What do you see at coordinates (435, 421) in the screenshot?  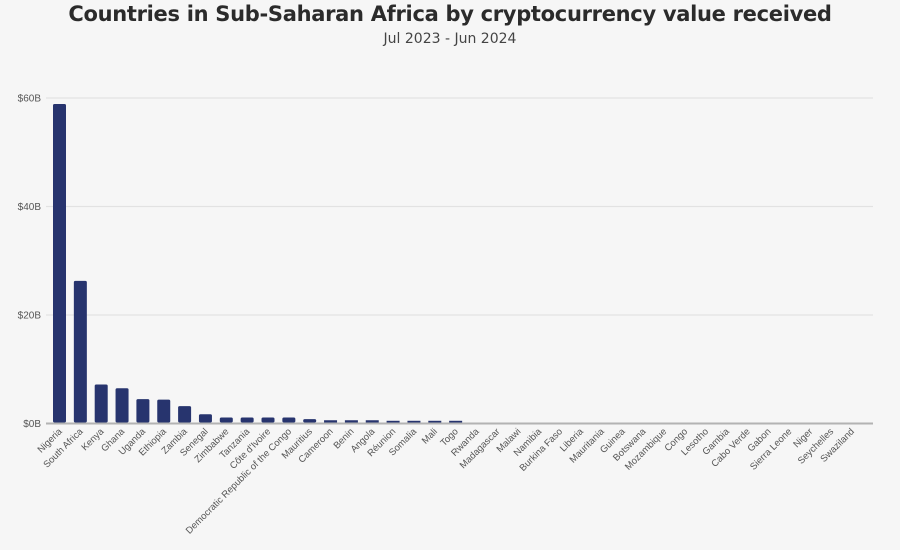 I see `bar-mali` at bounding box center [435, 421].